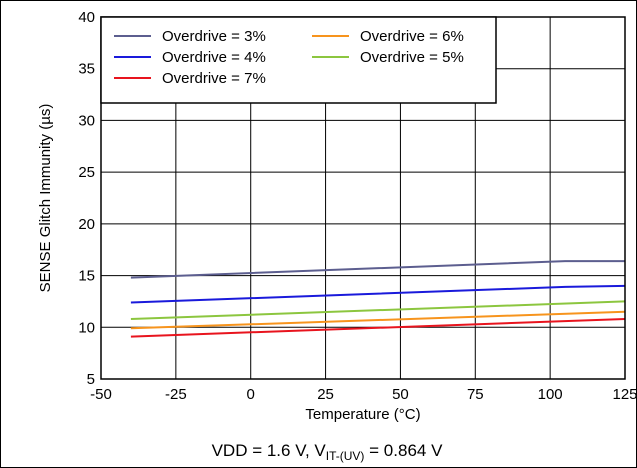  What do you see at coordinates (400, 394) in the screenshot?
I see `x-tick-label: 50` at bounding box center [400, 394].